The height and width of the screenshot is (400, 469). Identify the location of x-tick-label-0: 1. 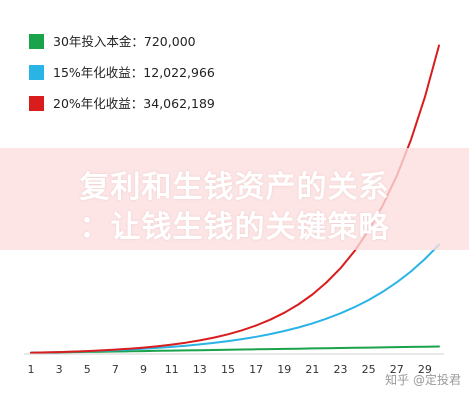
(31, 369).